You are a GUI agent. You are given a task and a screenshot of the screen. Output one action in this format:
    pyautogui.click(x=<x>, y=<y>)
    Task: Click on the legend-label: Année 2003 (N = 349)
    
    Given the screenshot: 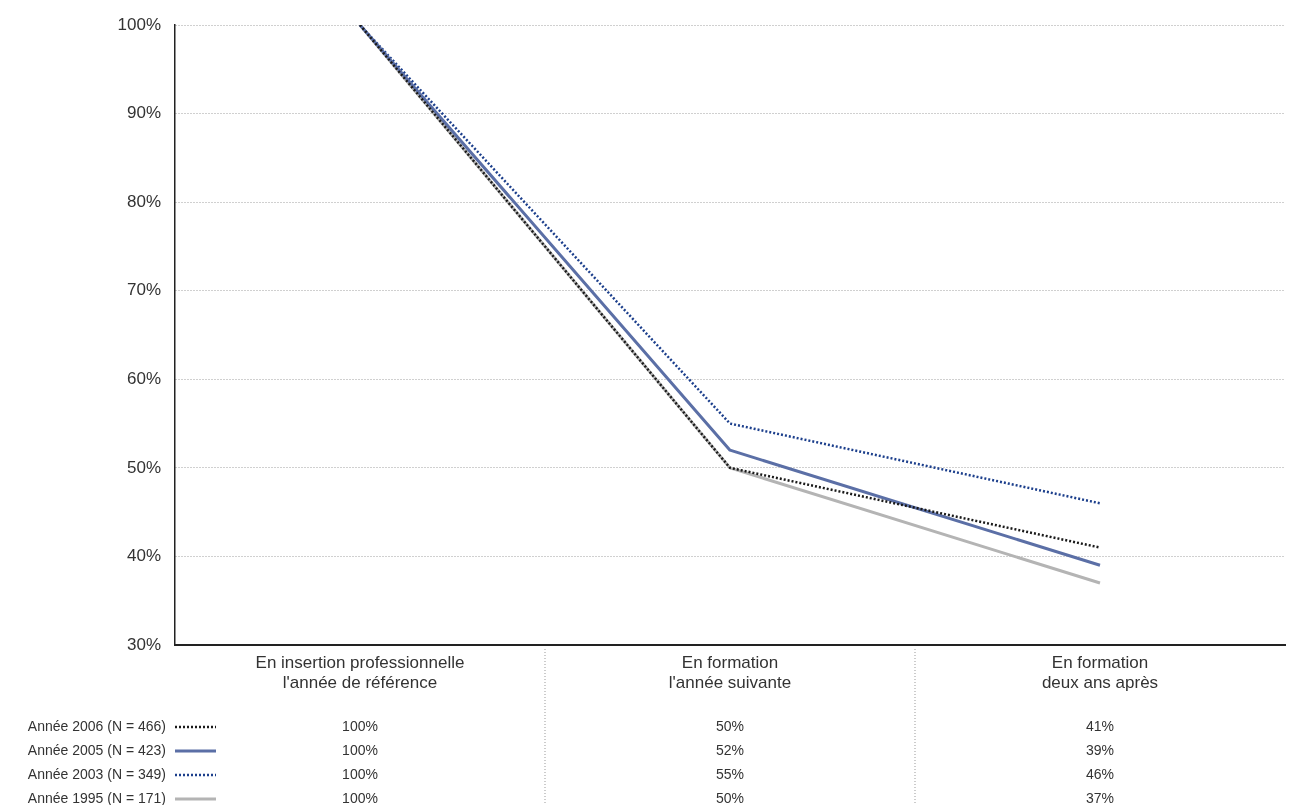 What is the action you would take?
    pyautogui.click(x=96, y=773)
    